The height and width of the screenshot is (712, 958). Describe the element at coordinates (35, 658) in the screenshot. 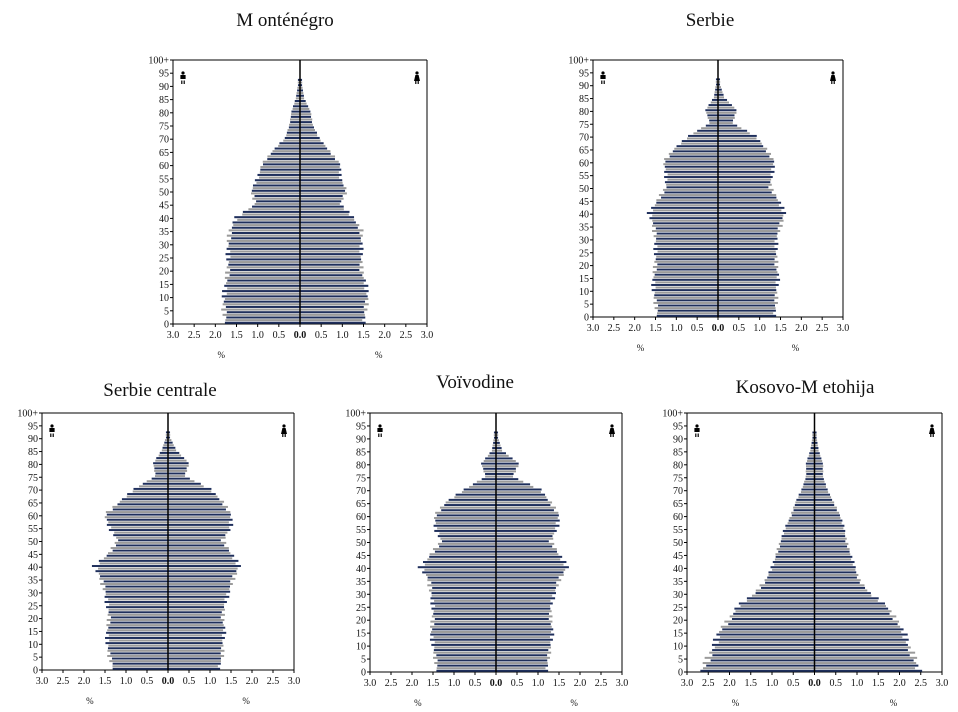

I see `y-tick-label: 5` at that location.